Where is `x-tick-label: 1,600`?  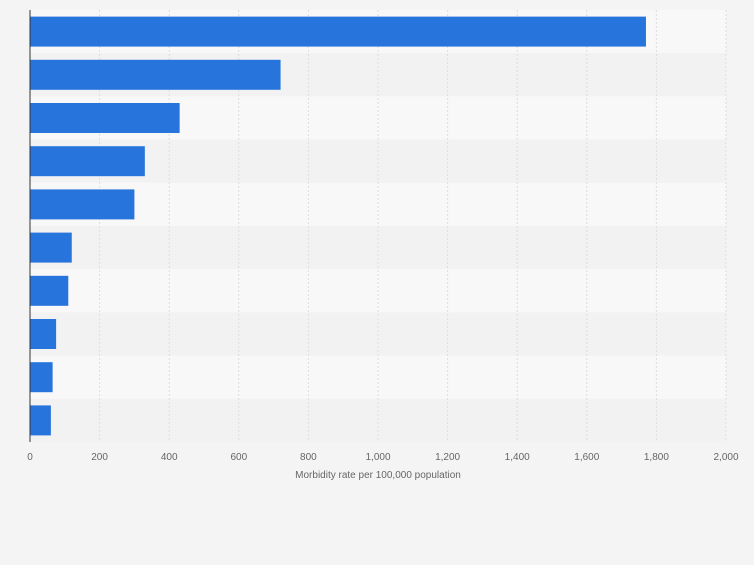 x-tick-label: 1,600 is located at coordinates (586, 457).